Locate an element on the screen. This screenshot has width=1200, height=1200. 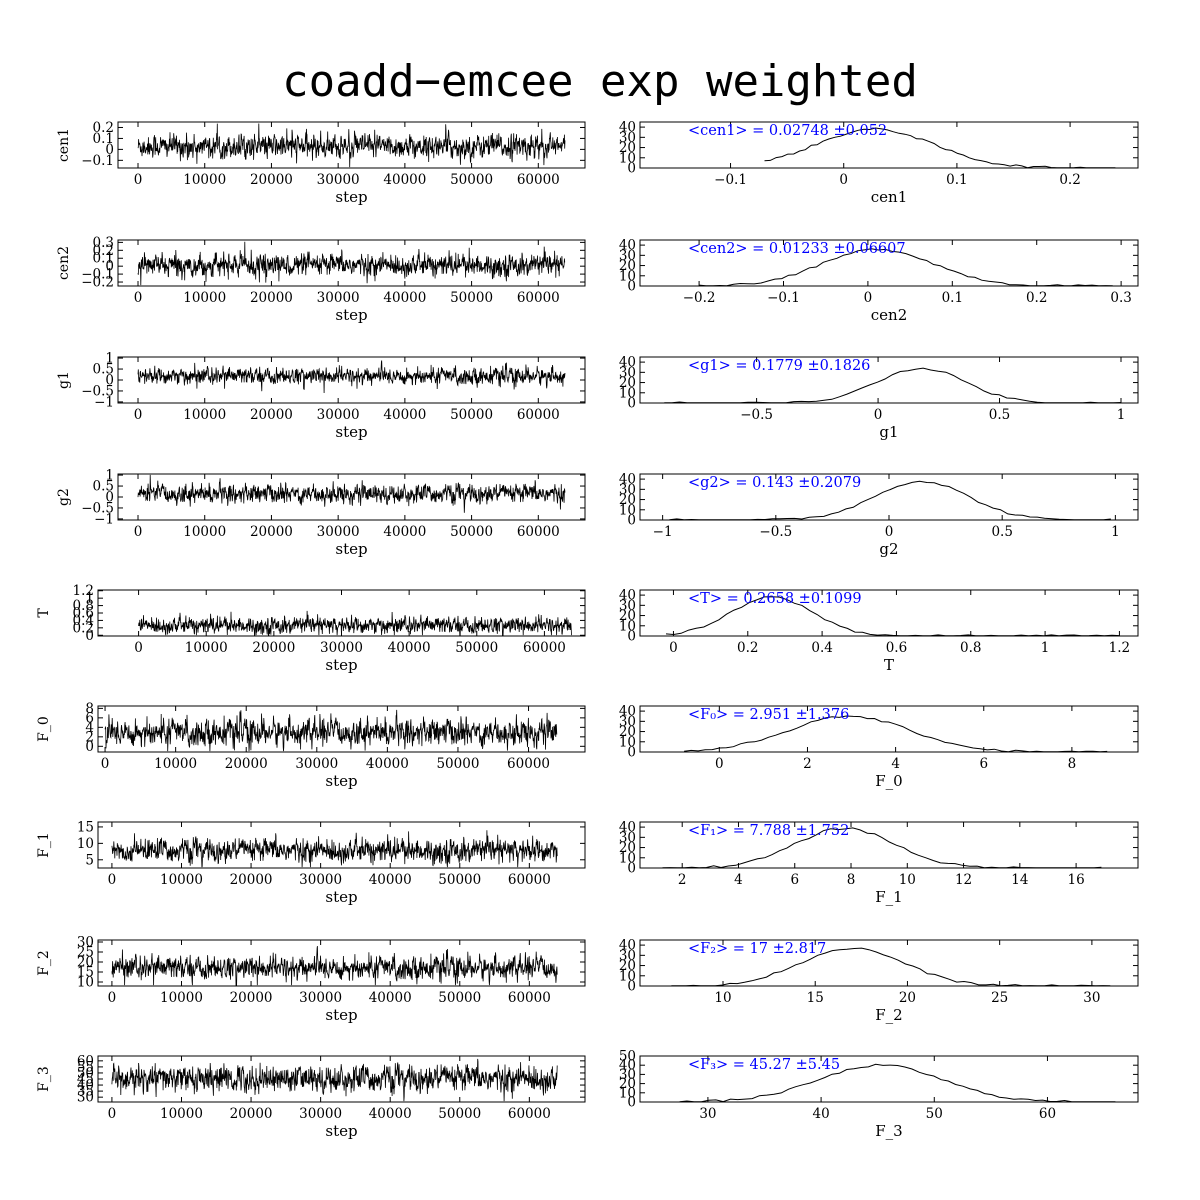
hist-T-ytick-label: 0 is located at coordinates (631, 637).